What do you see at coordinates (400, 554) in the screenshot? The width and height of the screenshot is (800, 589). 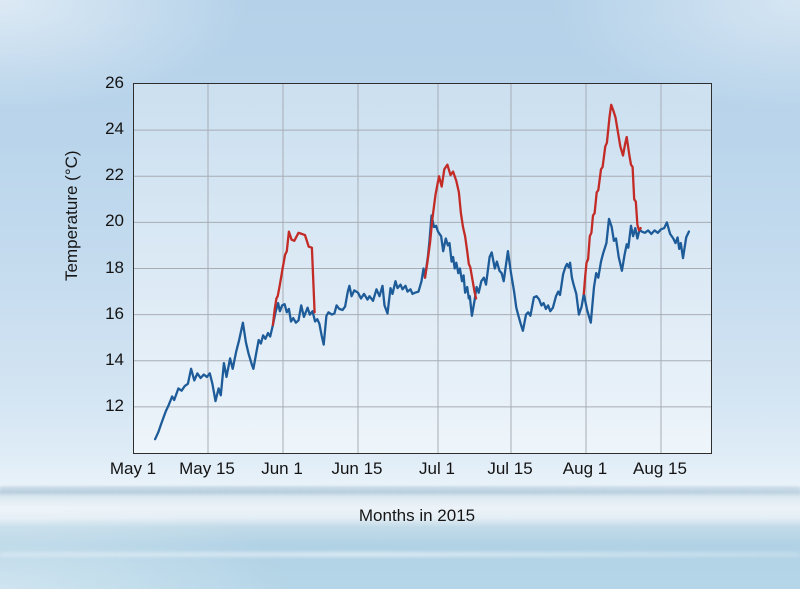 I see `water-highlight-streak` at bounding box center [400, 554].